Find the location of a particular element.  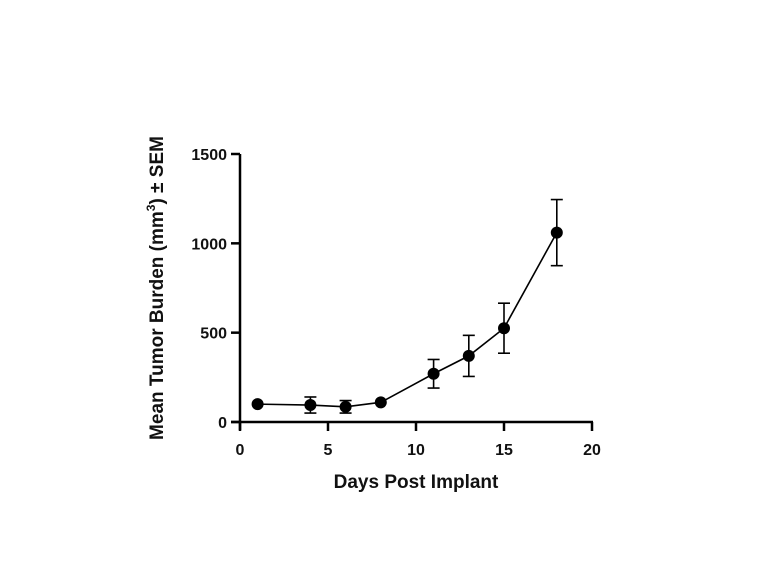

x-tick-label: 10 is located at coordinates (416, 450).